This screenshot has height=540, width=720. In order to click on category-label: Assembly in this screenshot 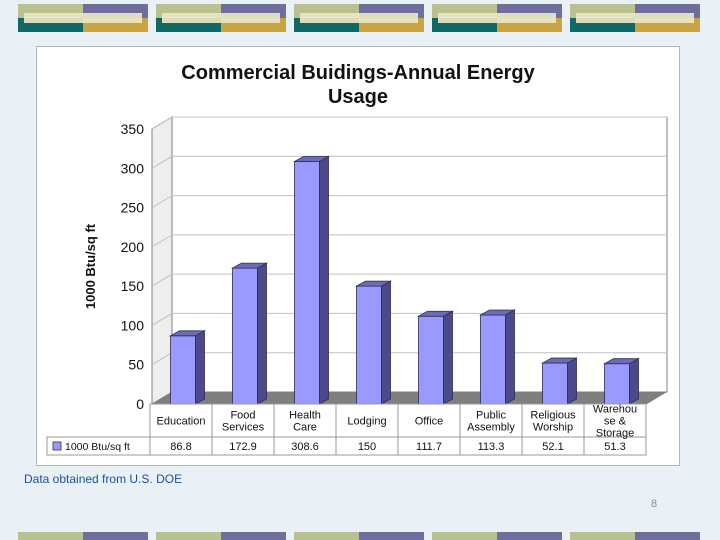, I will do `click(491, 428)`.